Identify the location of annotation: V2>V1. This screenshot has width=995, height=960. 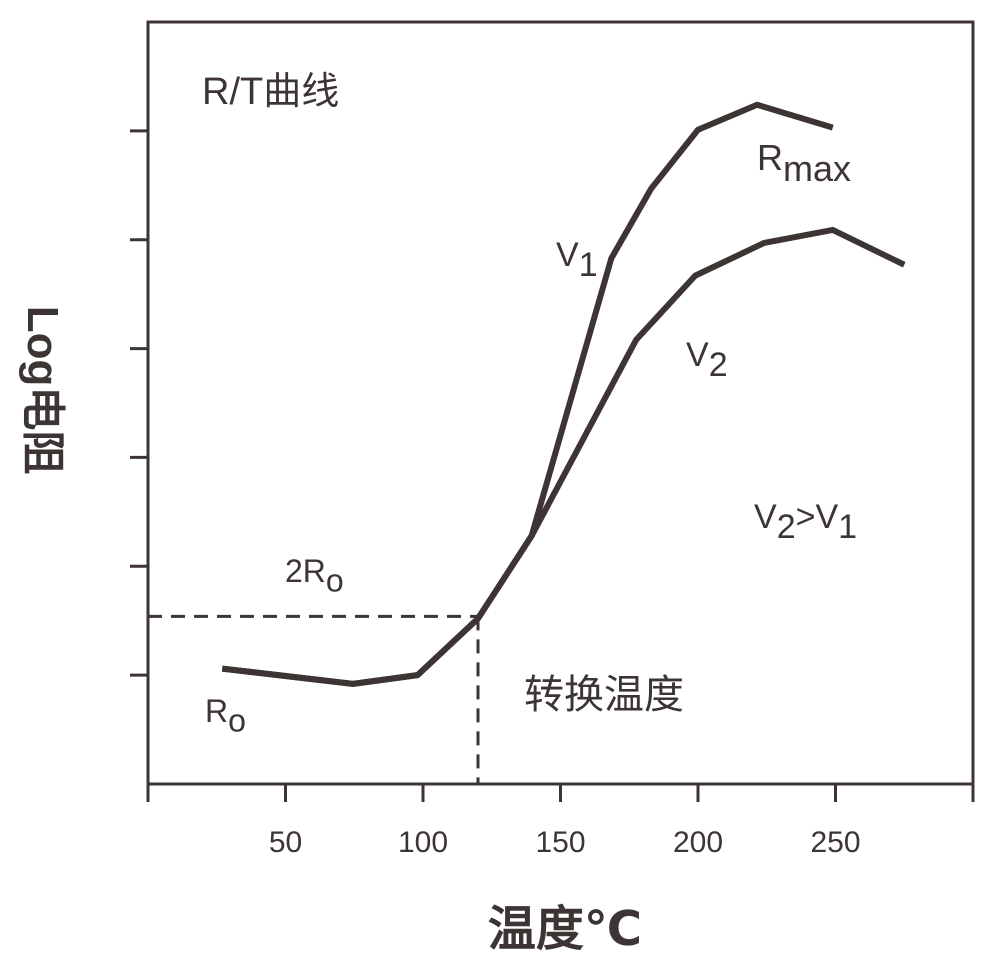
(805, 522).